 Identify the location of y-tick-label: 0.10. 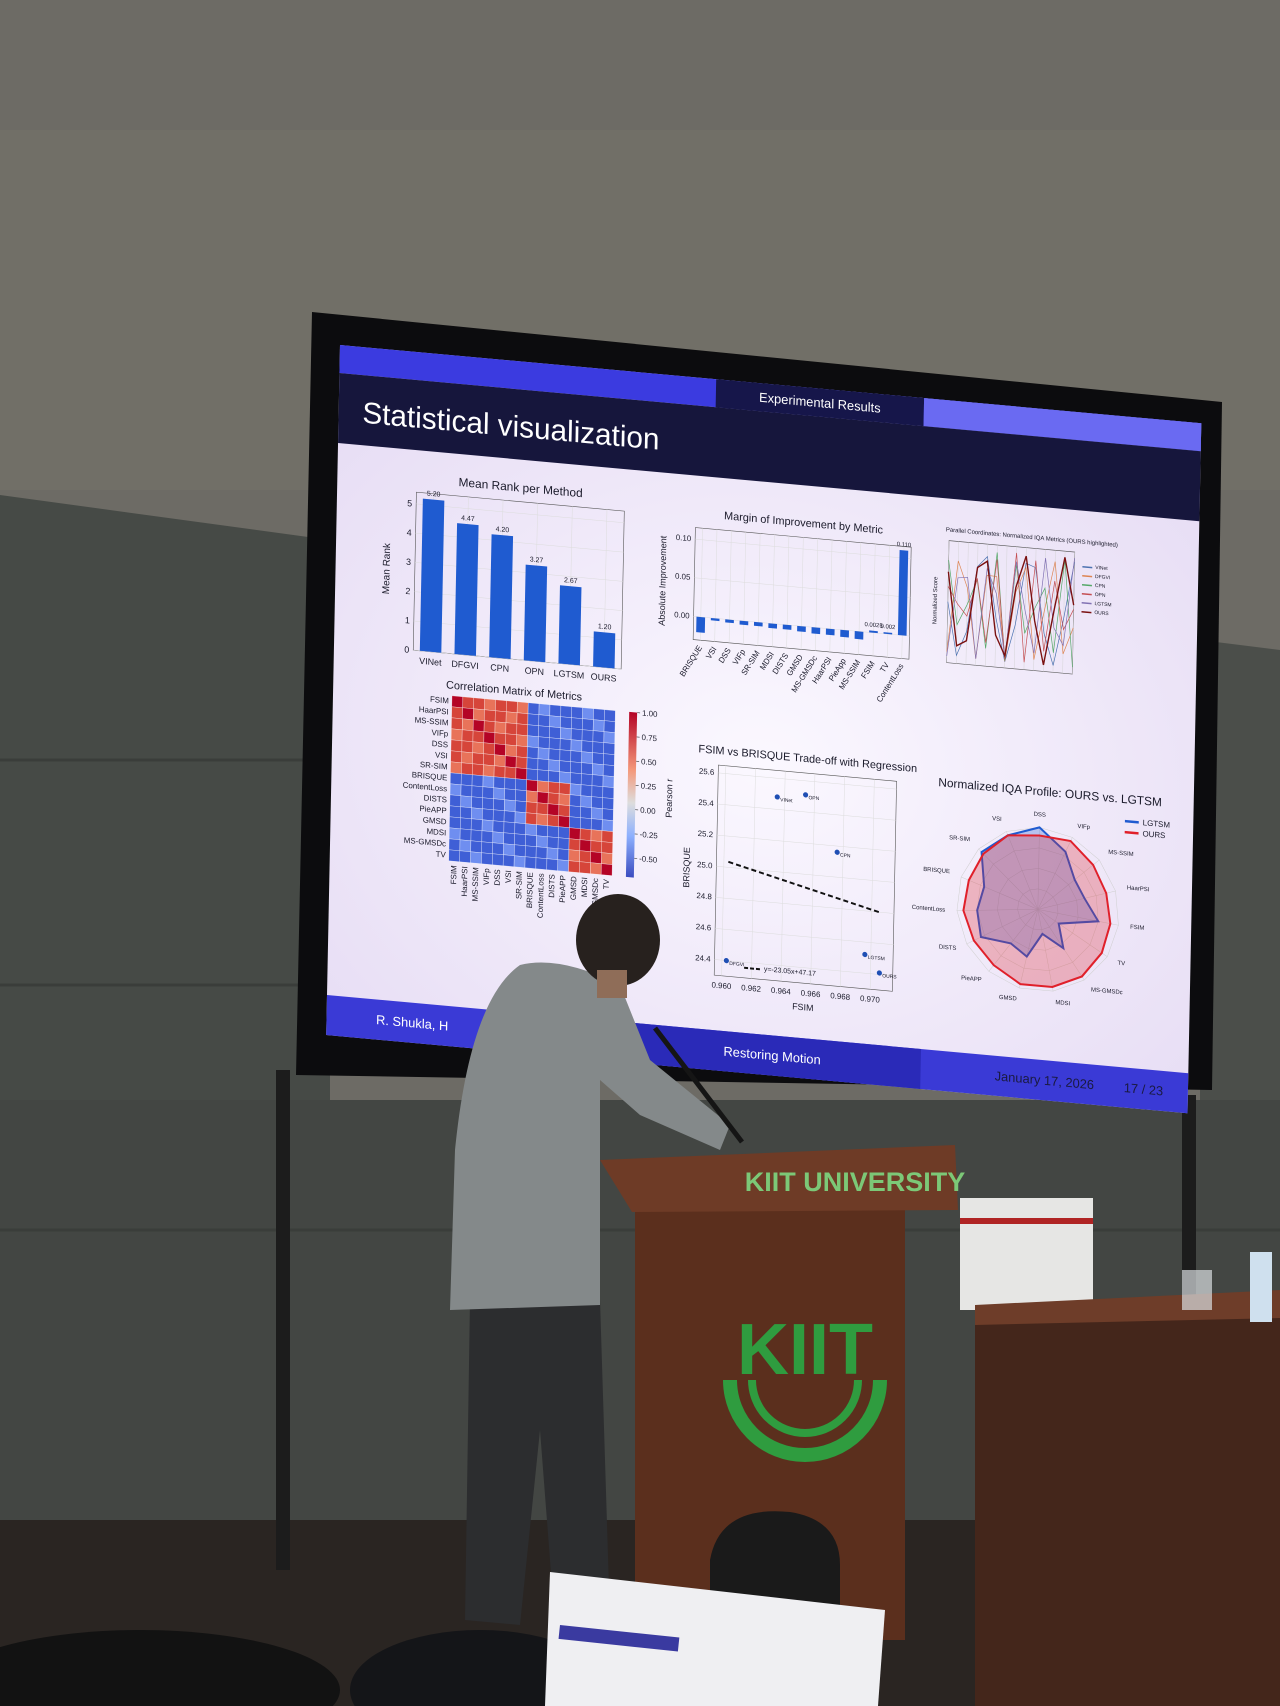
(684, 538).